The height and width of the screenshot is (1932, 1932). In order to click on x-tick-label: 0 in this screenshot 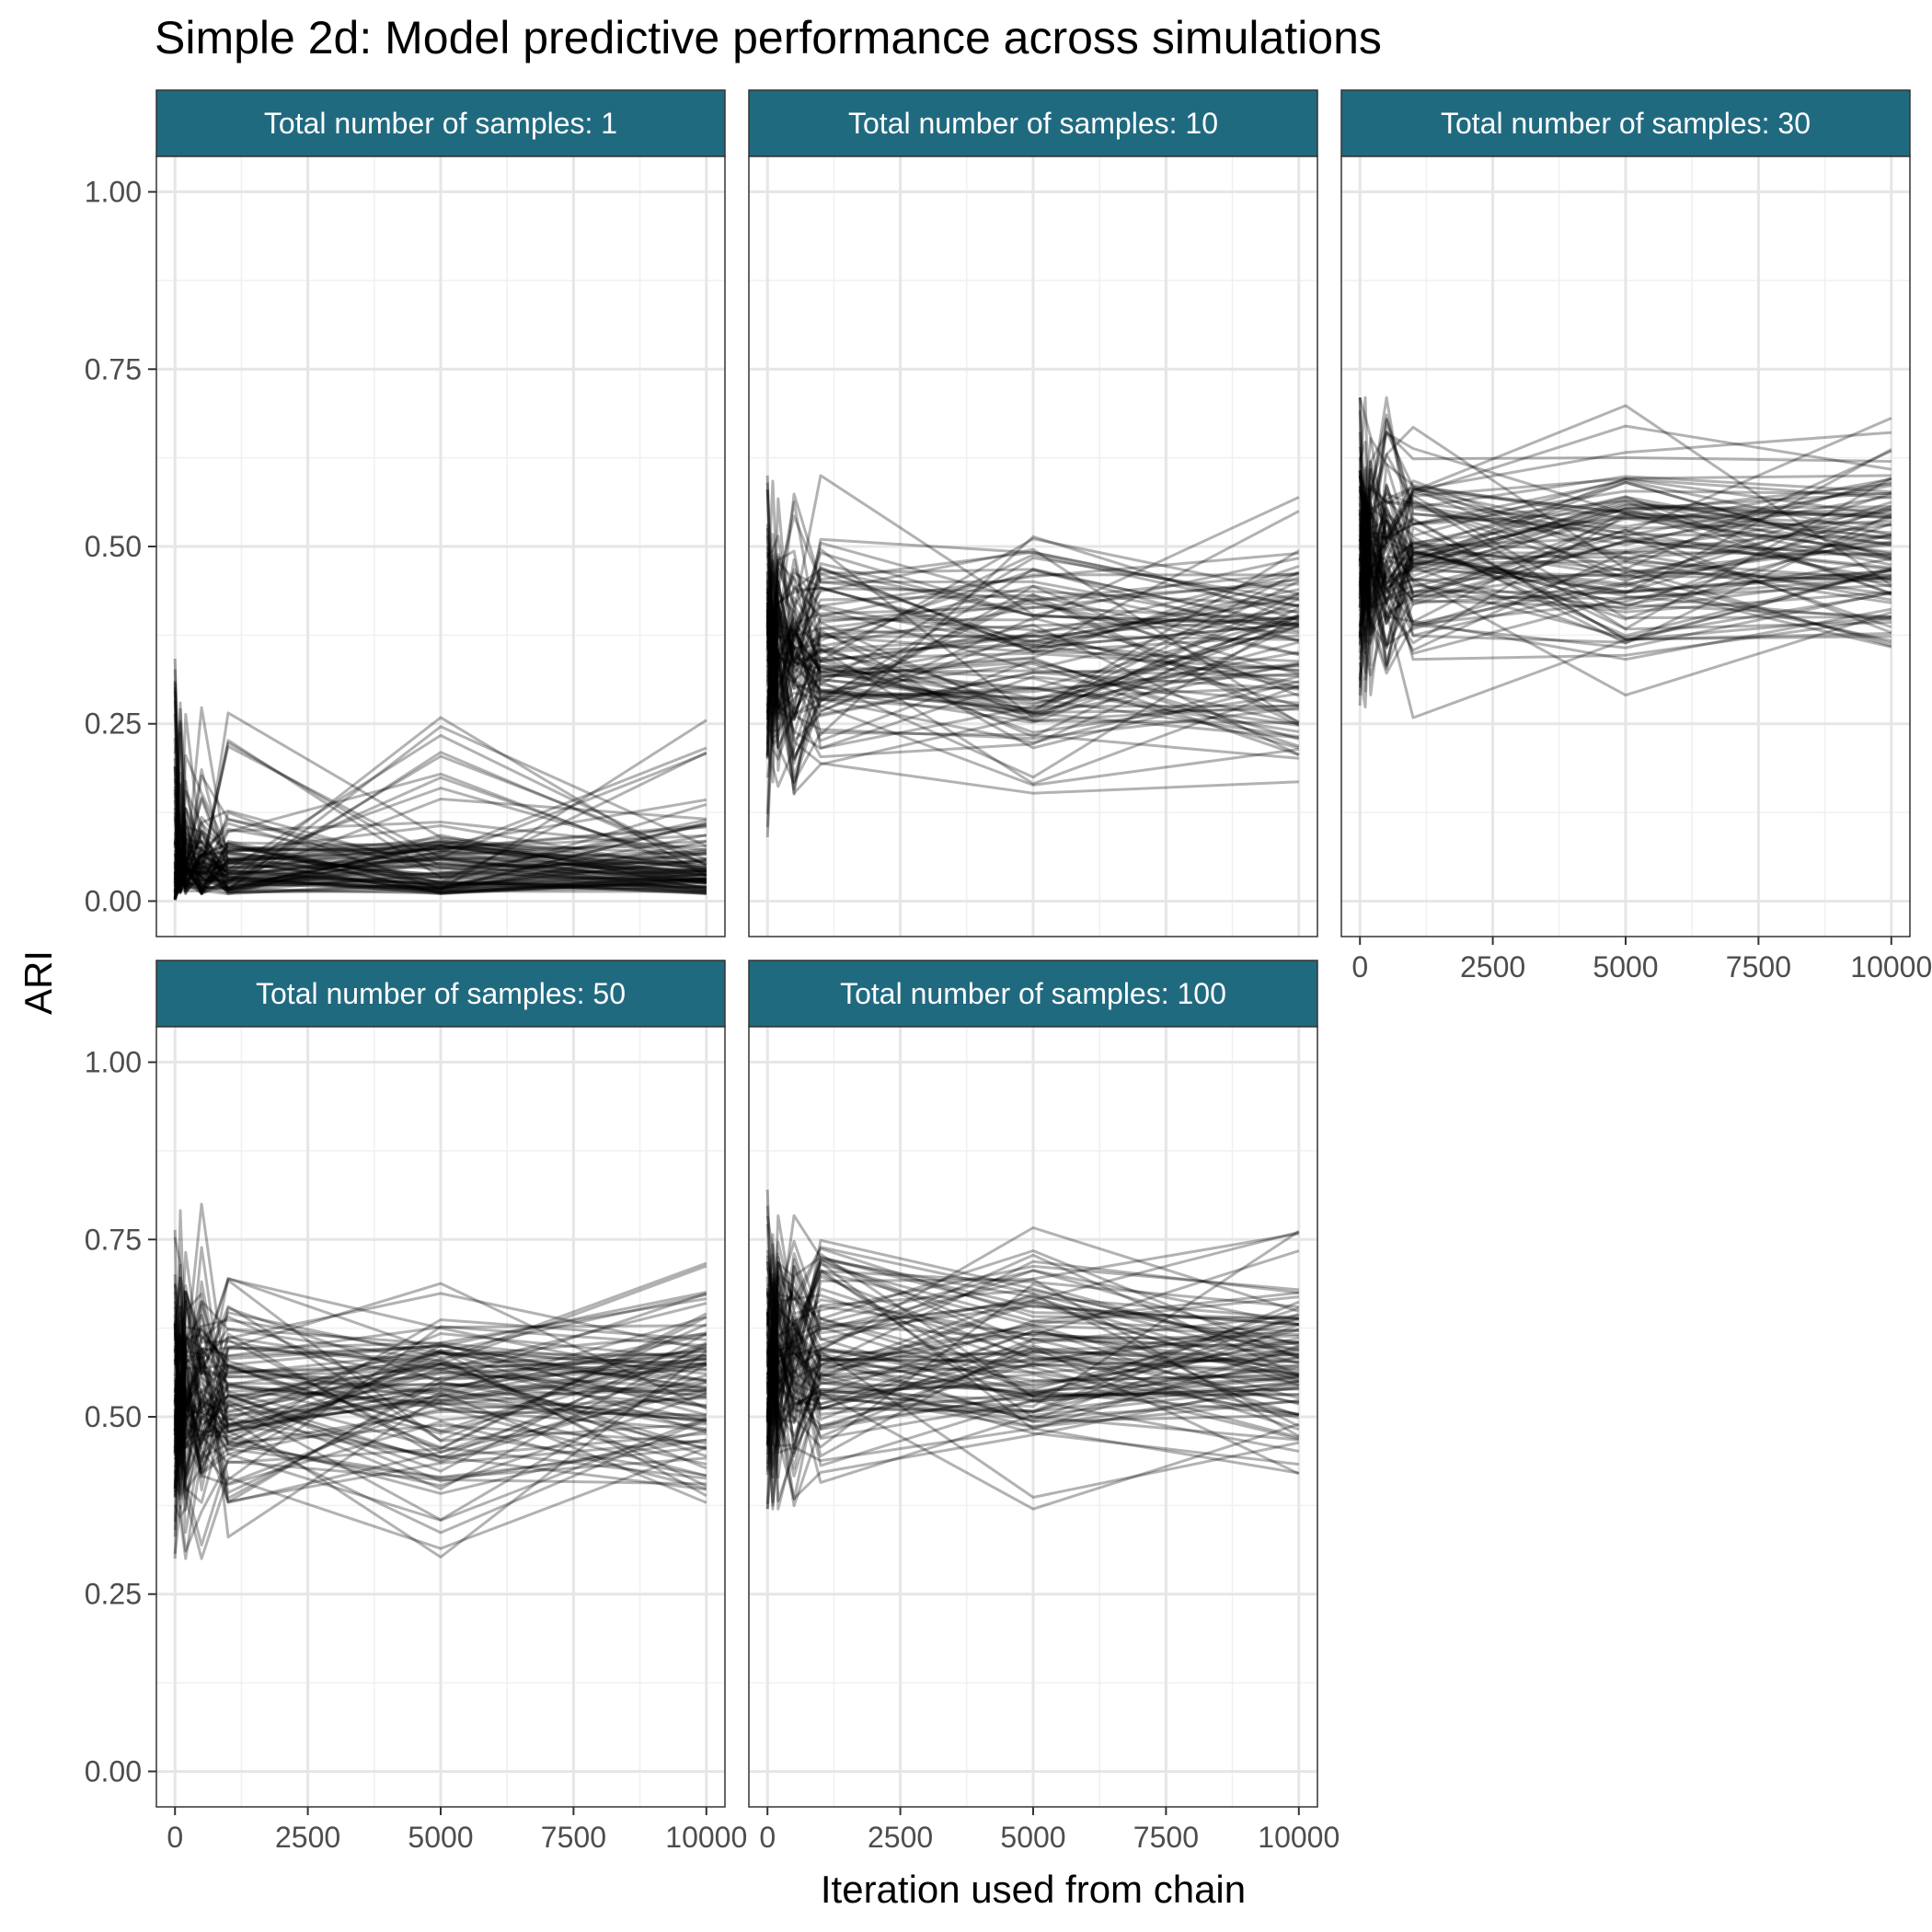, I will do `click(175, 1837)`.